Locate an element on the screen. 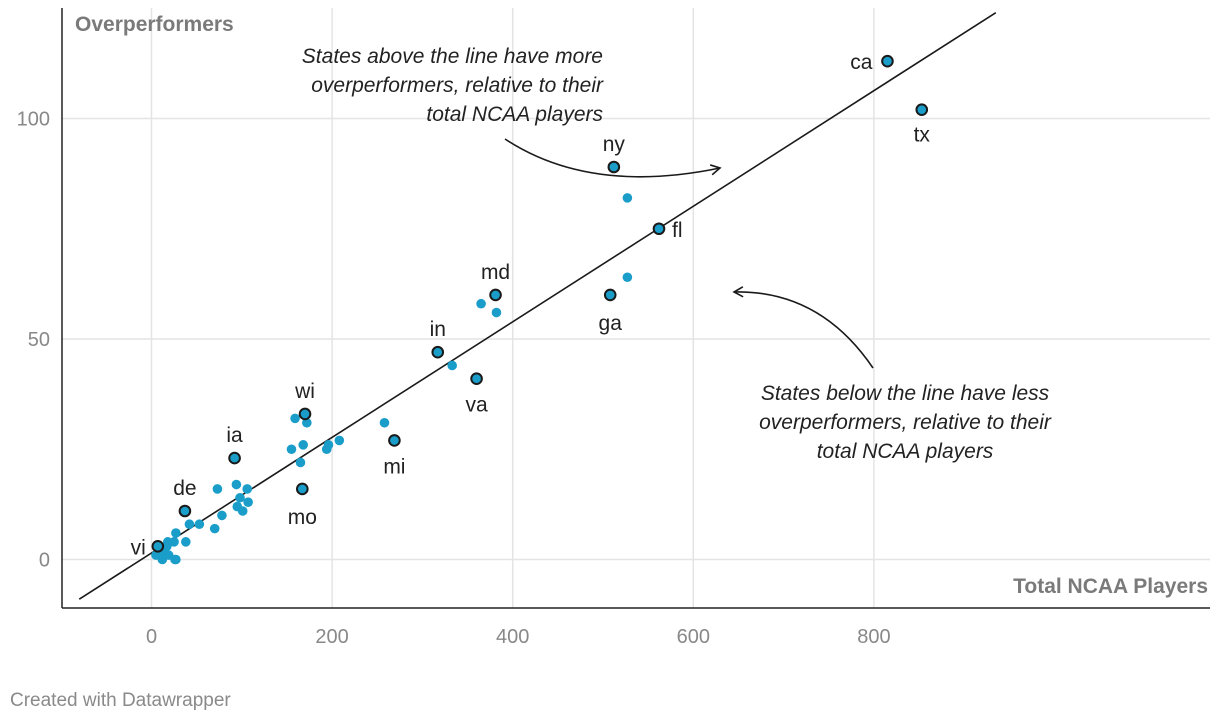 This screenshot has width=1220, height=726. point-in is located at coordinates (438, 352).